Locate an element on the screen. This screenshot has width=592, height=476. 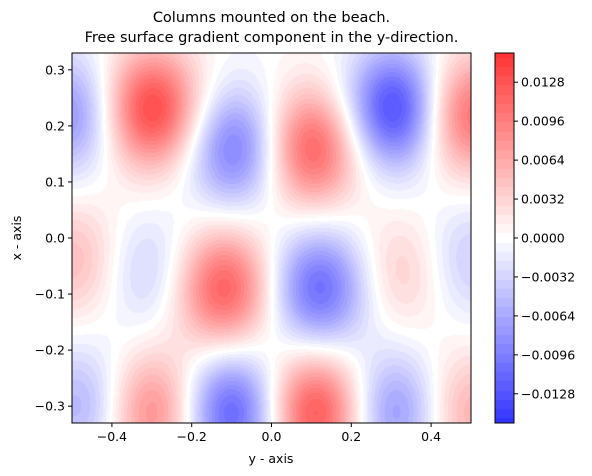
y-tick-label: −0.3 is located at coordinates (50, 406).